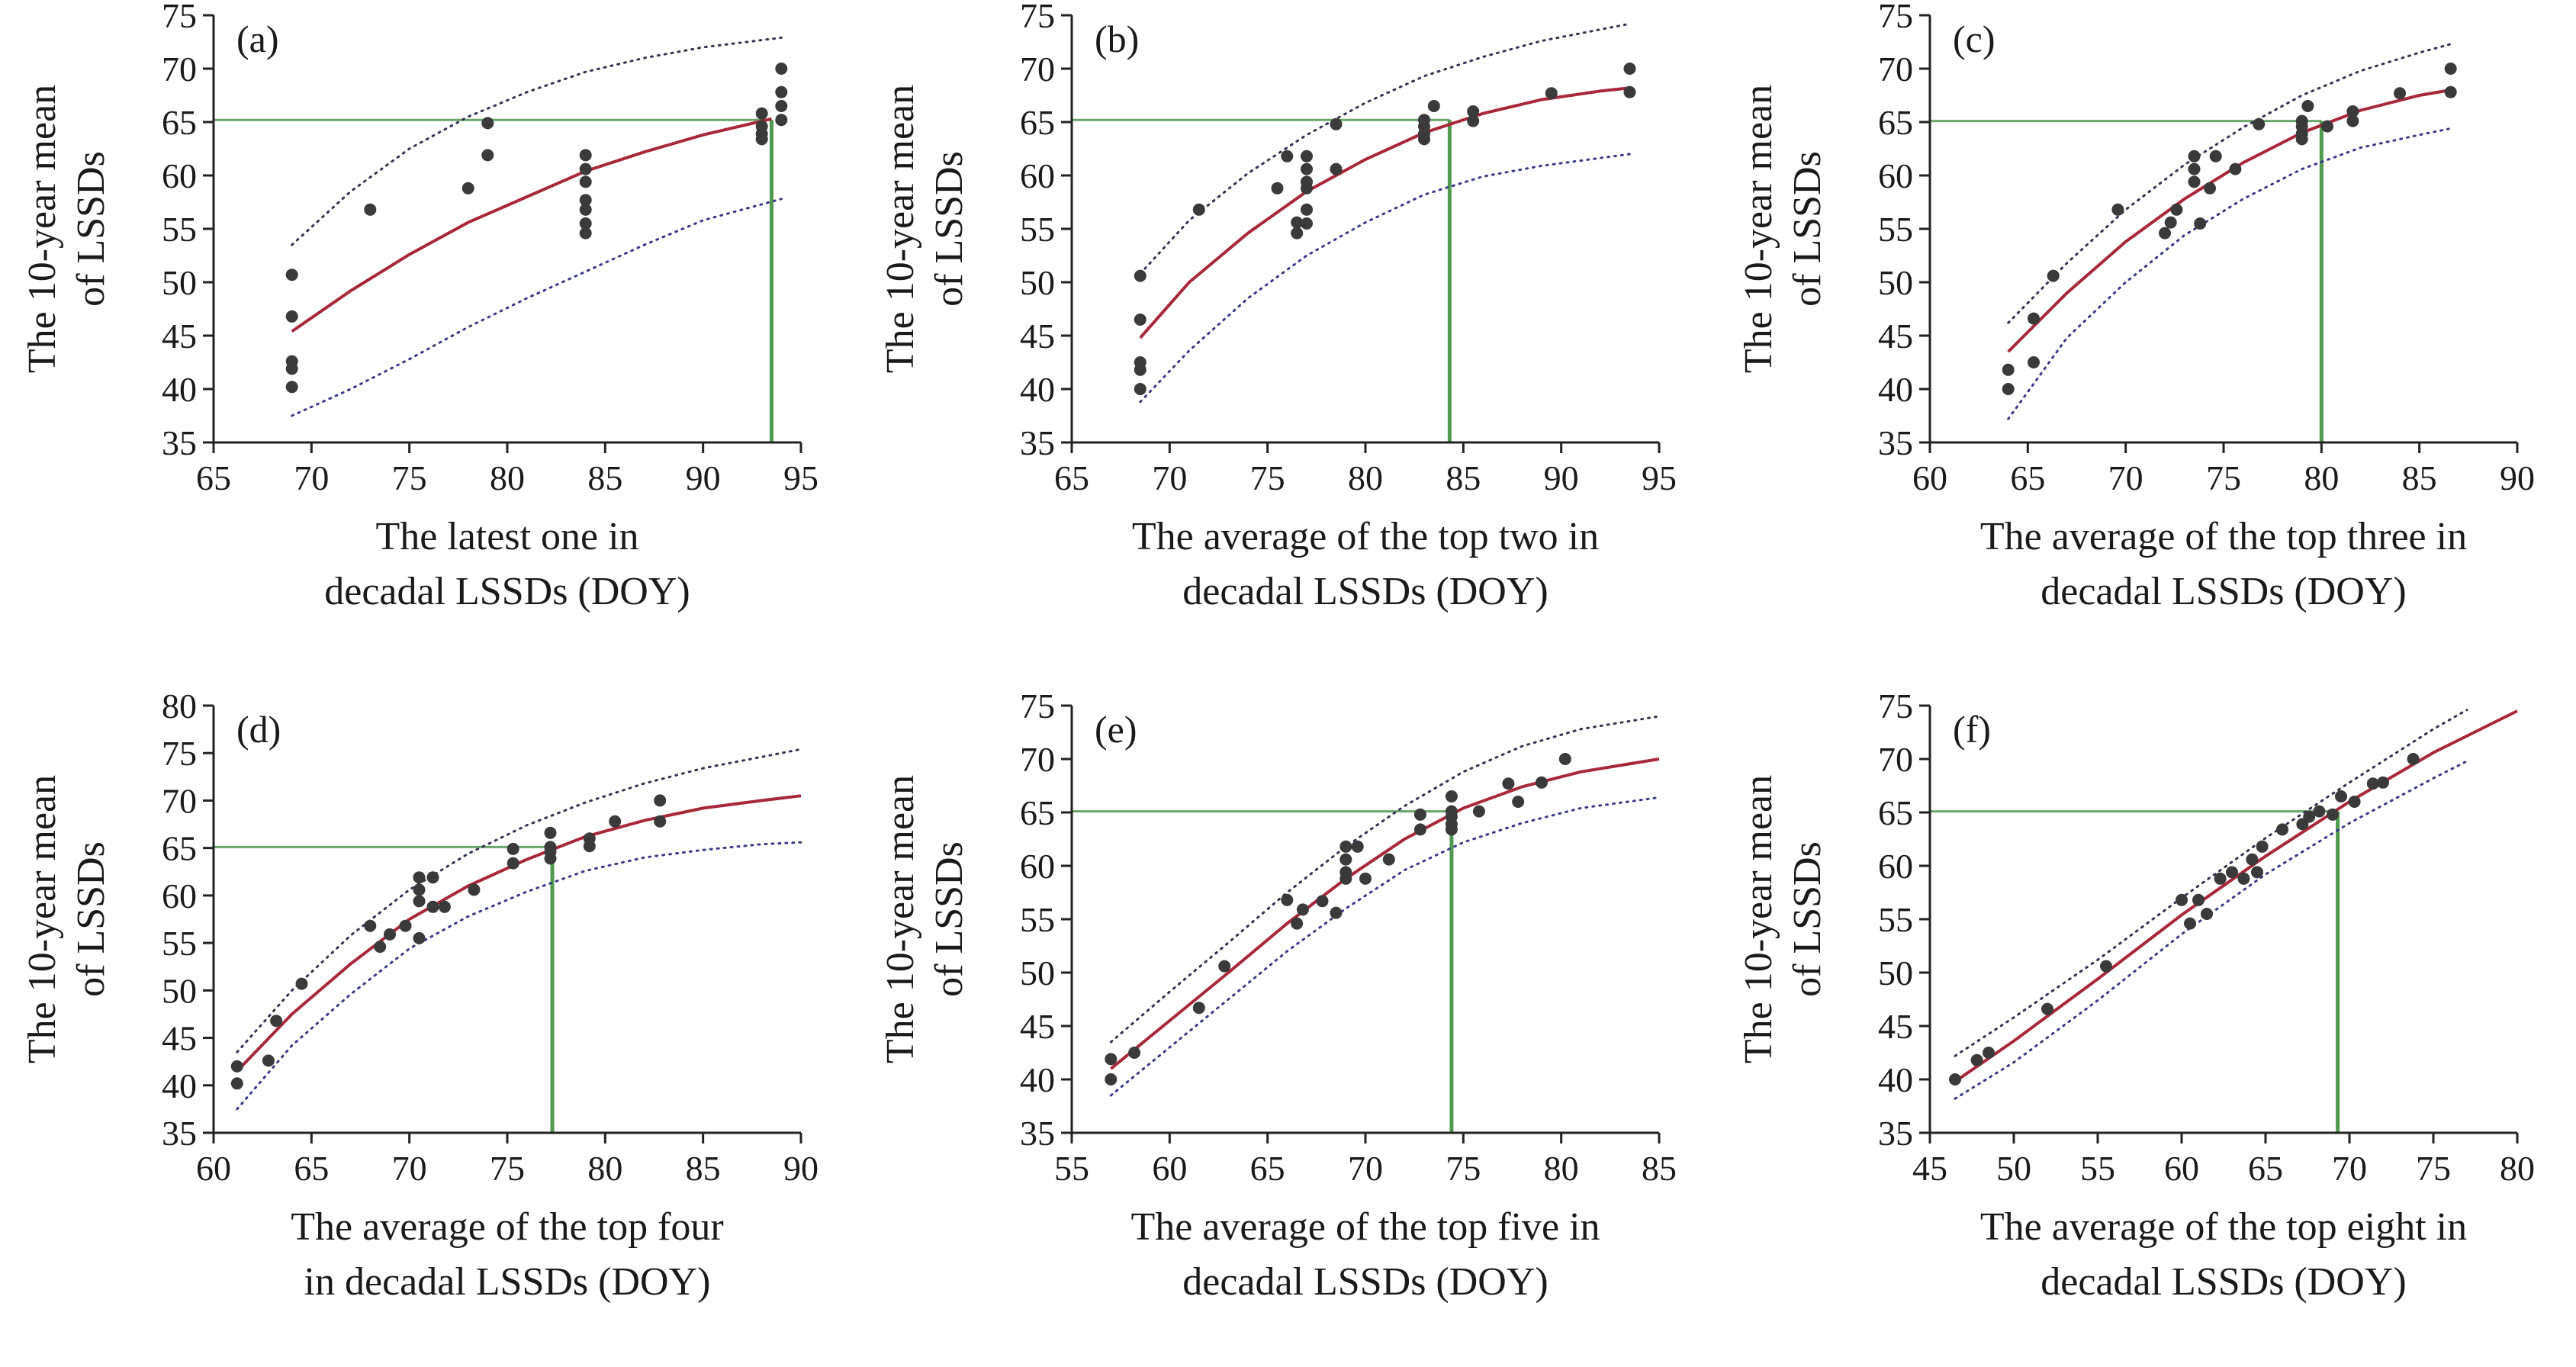 This screenshot has width=2576, height=1367. I want to click on x-tick-label: 55, so click(2097, 1168).